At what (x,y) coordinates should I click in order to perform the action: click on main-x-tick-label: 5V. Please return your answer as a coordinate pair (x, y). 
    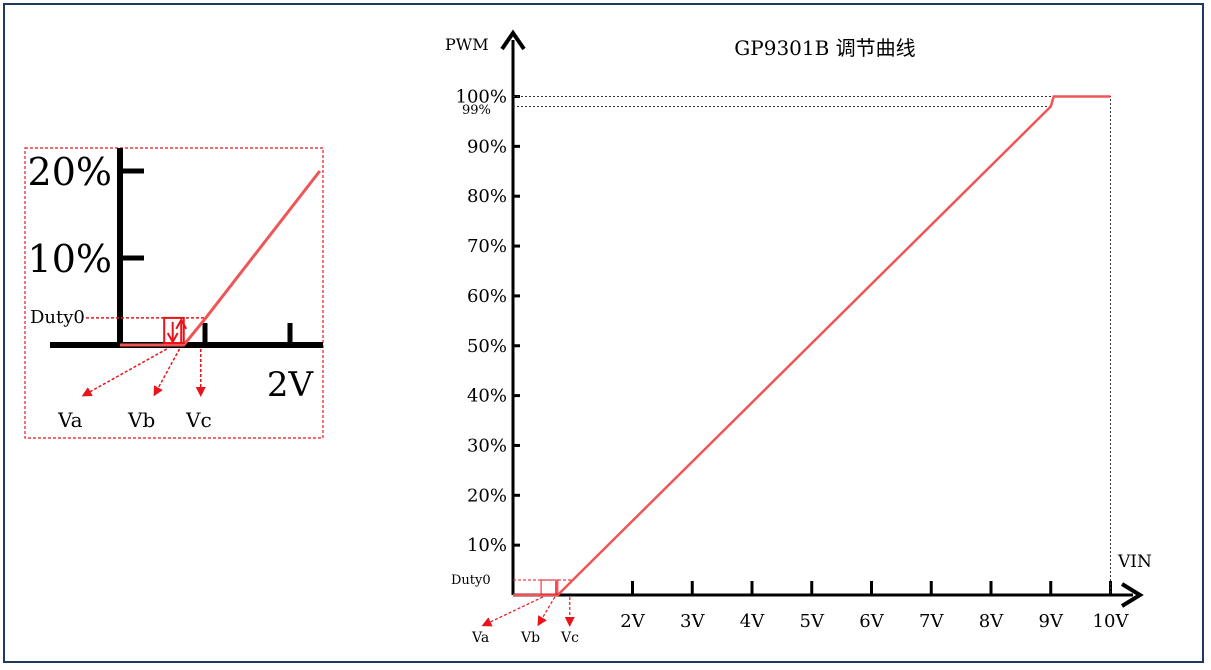
    Looking at the image, I should click on (812, 621).